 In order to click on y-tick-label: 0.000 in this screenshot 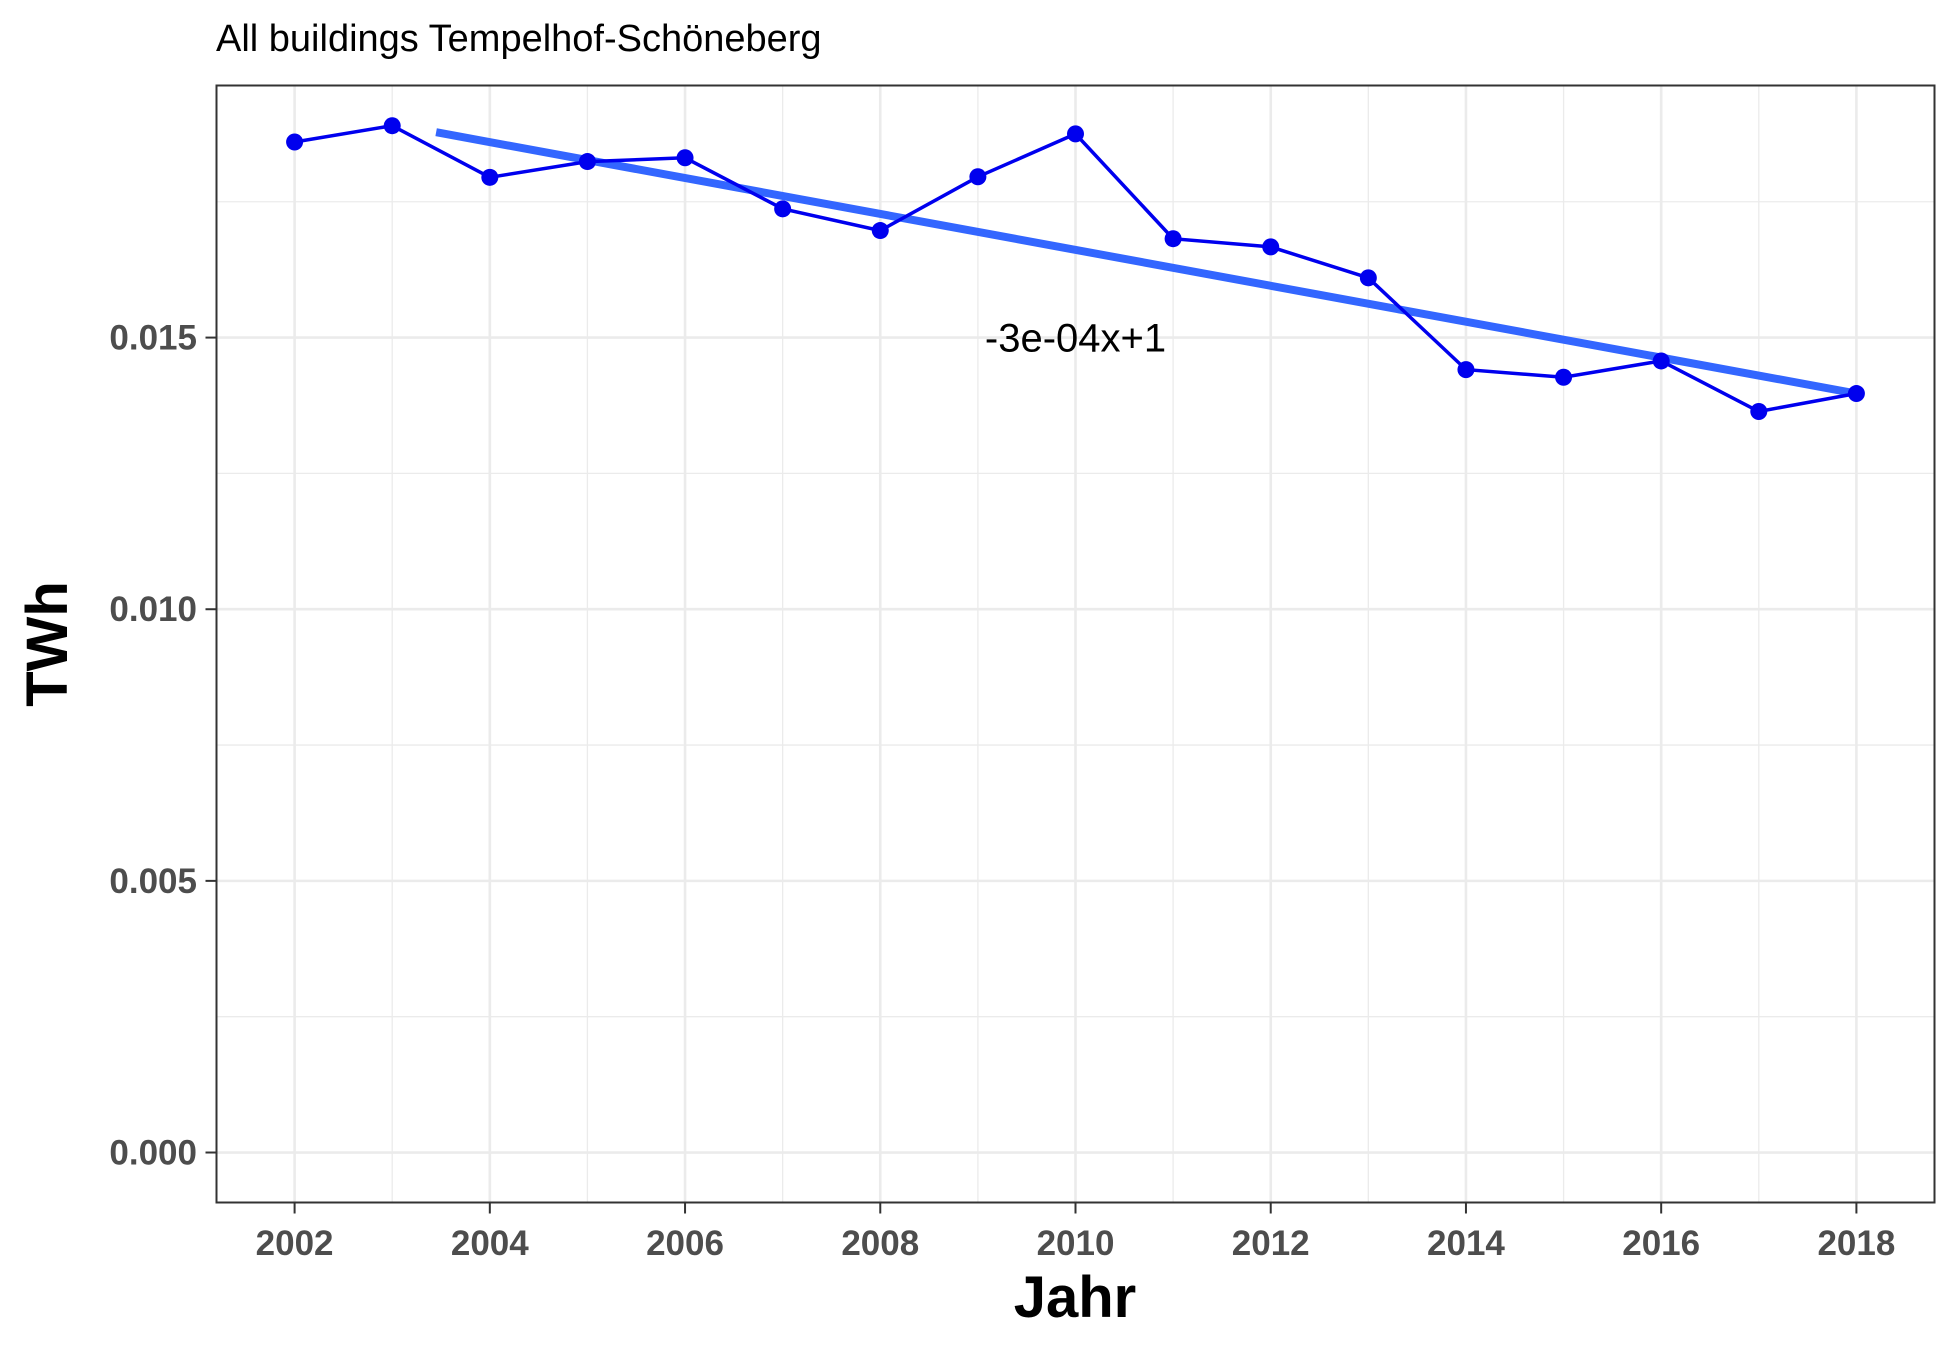, I will do `click(153, 1153)`.